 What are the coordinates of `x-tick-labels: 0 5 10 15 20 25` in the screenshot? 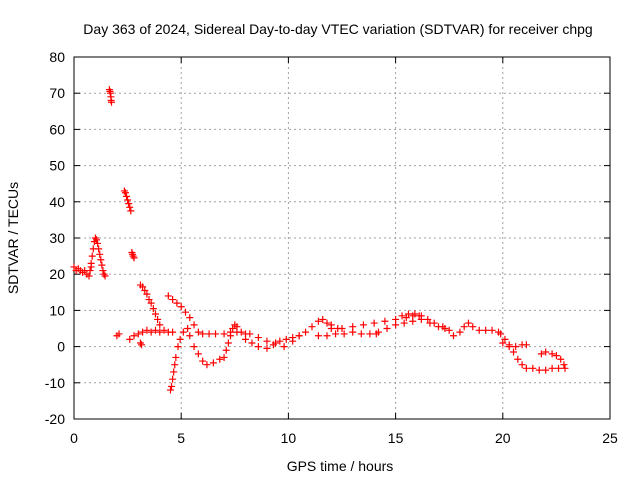 It's located at (344, 438).